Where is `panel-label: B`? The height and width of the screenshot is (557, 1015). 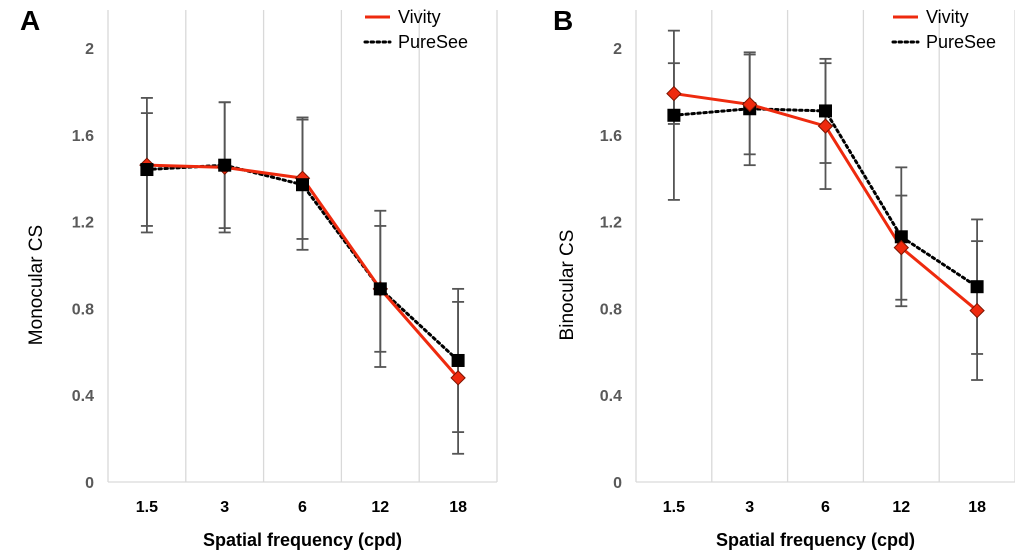 panel-label: B is located at coordinates (563, 20).